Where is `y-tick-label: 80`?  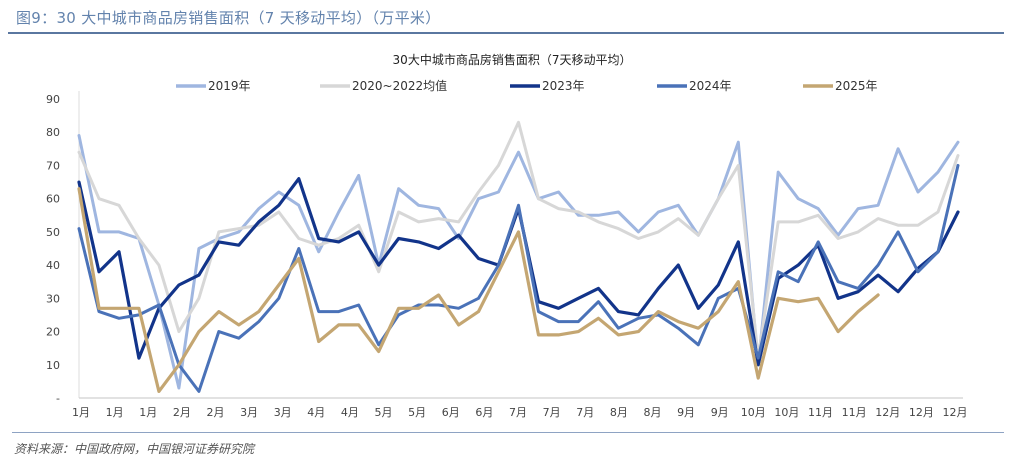 y-tick-label: 80 is located at coordinates (53, 132).